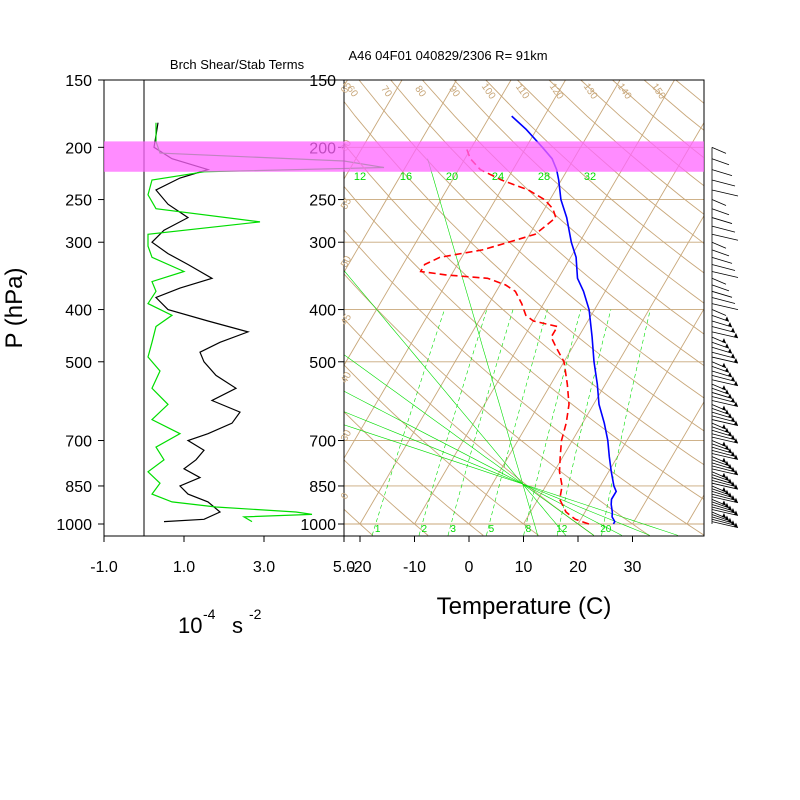 The image size is (800, 800). What do you see at coordinates (633, 567) in the screenshot?
I see `right-x-tick-label: 30` at bounding box center [633, 567].